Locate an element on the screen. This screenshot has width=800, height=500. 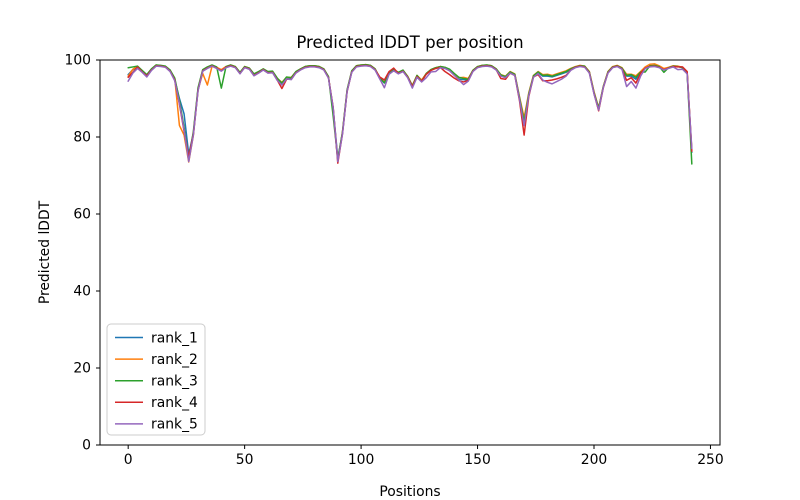
x-tick-label: 100 is located at coordinates (361, 460).